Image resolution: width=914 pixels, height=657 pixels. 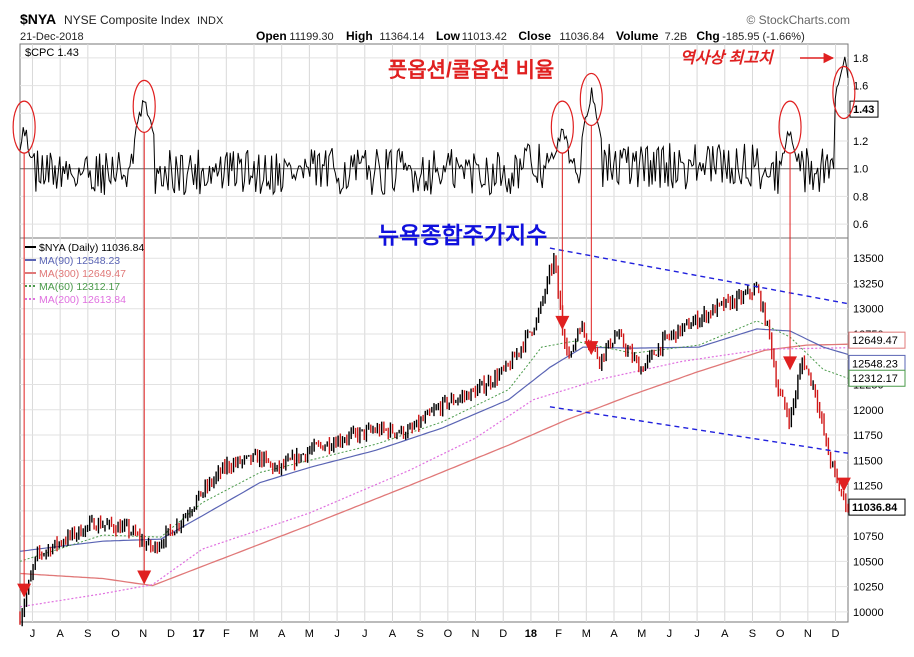 What do you see at coordinates (271, 36) in the screenshot?
I see `ohlc-label: Open` at bounding box center [271, 36].